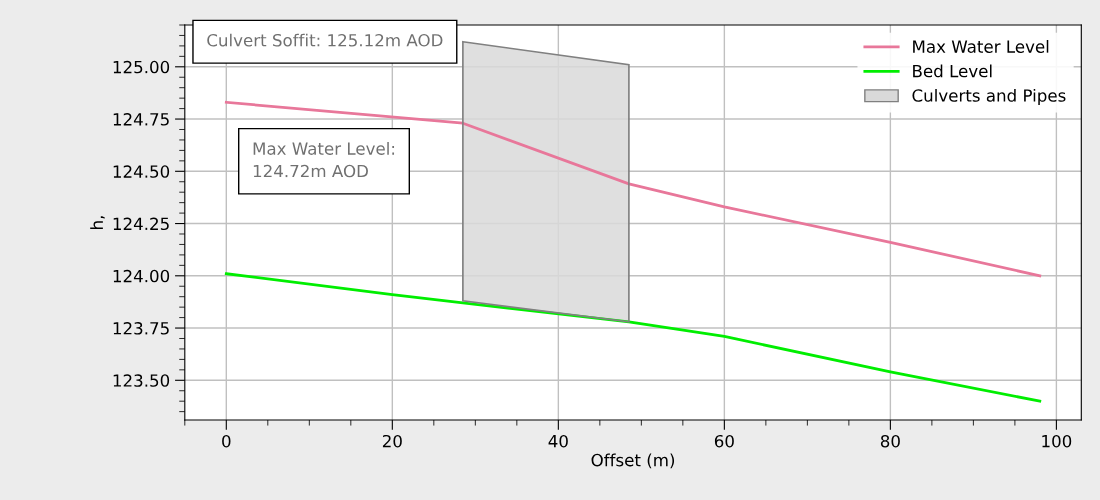 The height and width of the screenshot is (500, 1100). What do you see at coordinates (989, 97) in the screenshot?
I see `legend-label: Culverts and Pipes` at bounding box center [989, 97].